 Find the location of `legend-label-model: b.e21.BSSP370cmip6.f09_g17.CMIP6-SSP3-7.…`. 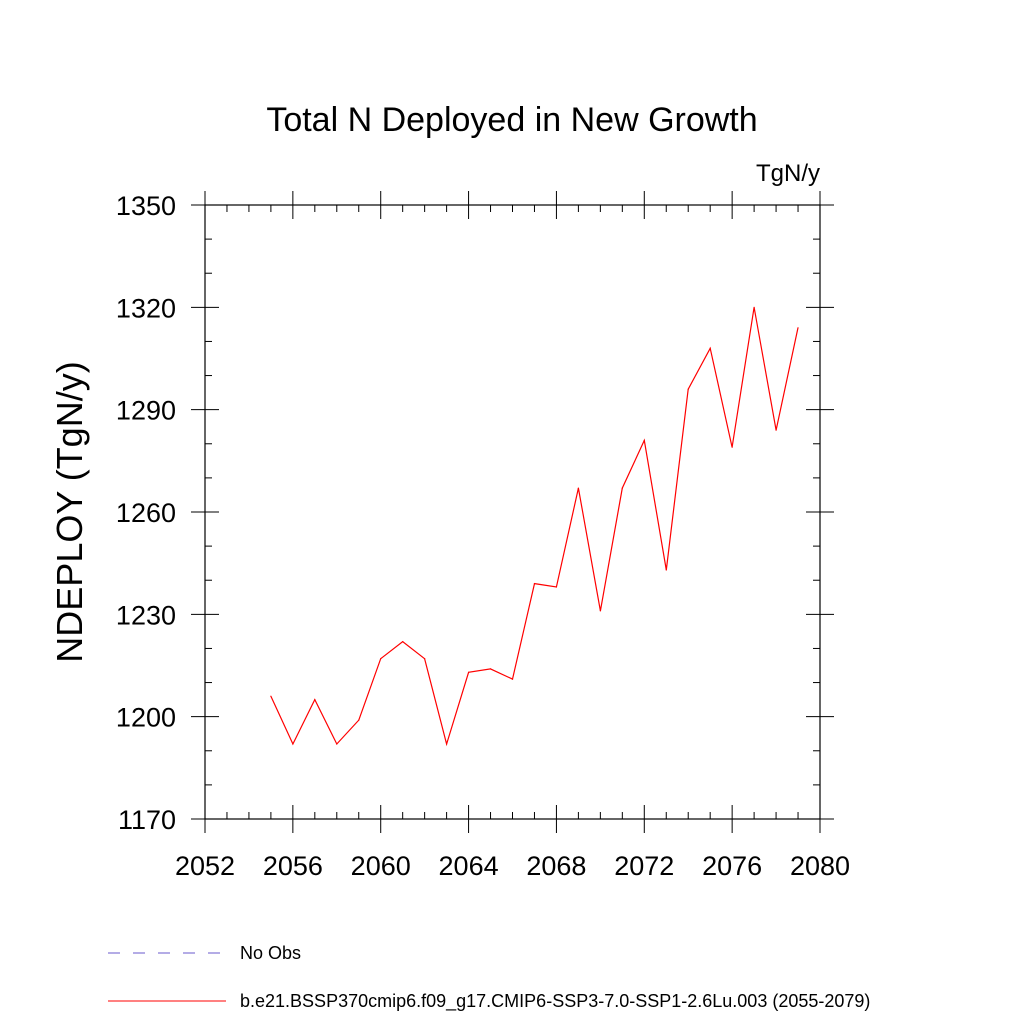

legend-label-model: b.e21.BSSP370cmip6.f09_g17.CMIP6-SSP3-7.… is located at coordinates (555, 1001).